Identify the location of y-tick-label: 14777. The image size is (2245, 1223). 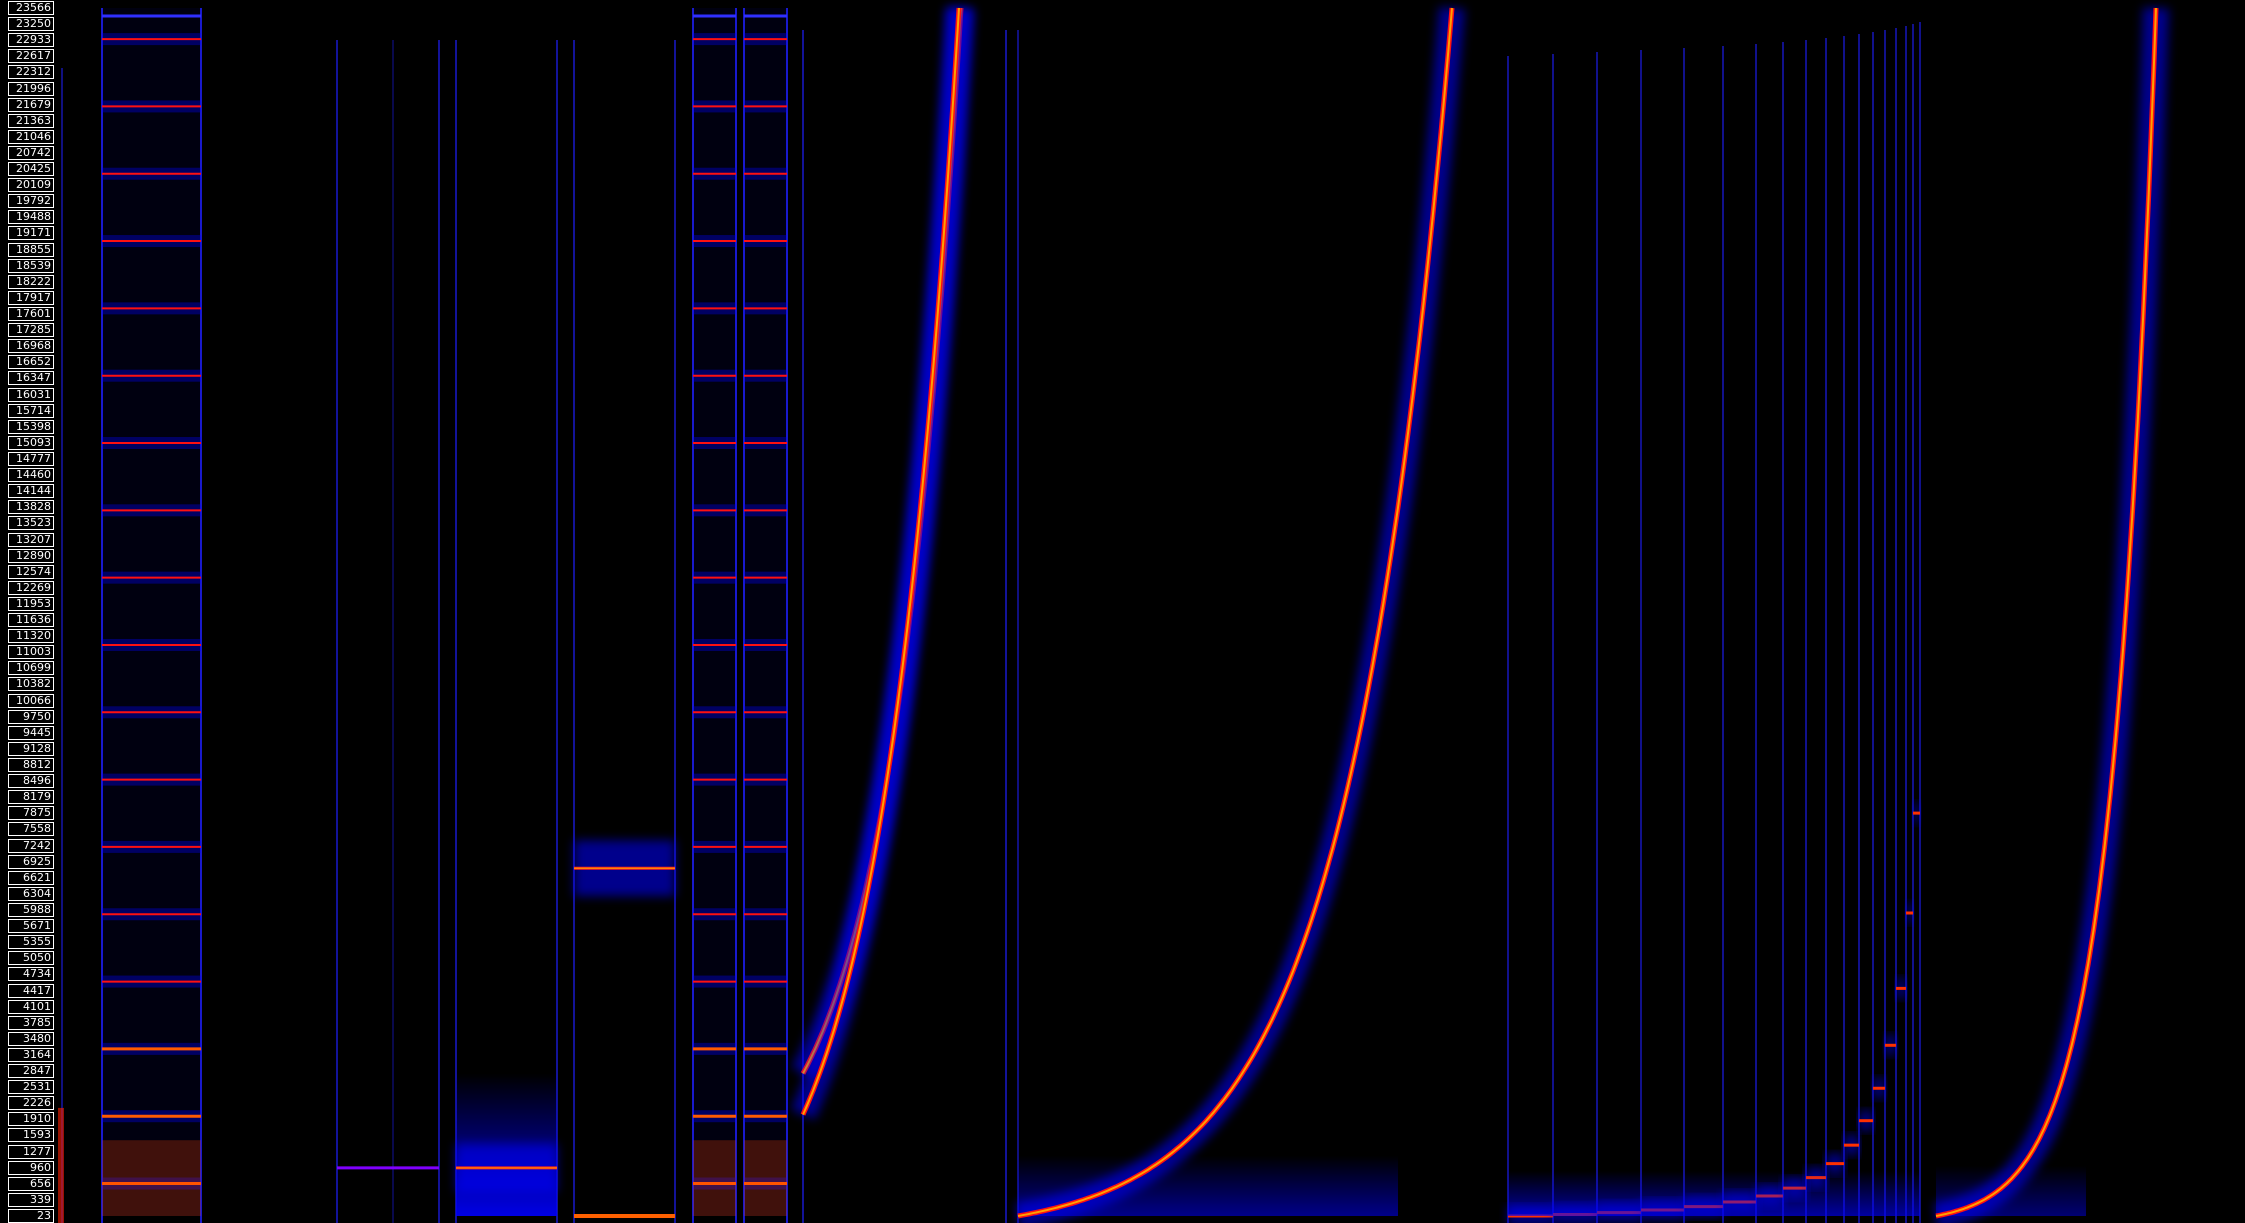
(31, 458).